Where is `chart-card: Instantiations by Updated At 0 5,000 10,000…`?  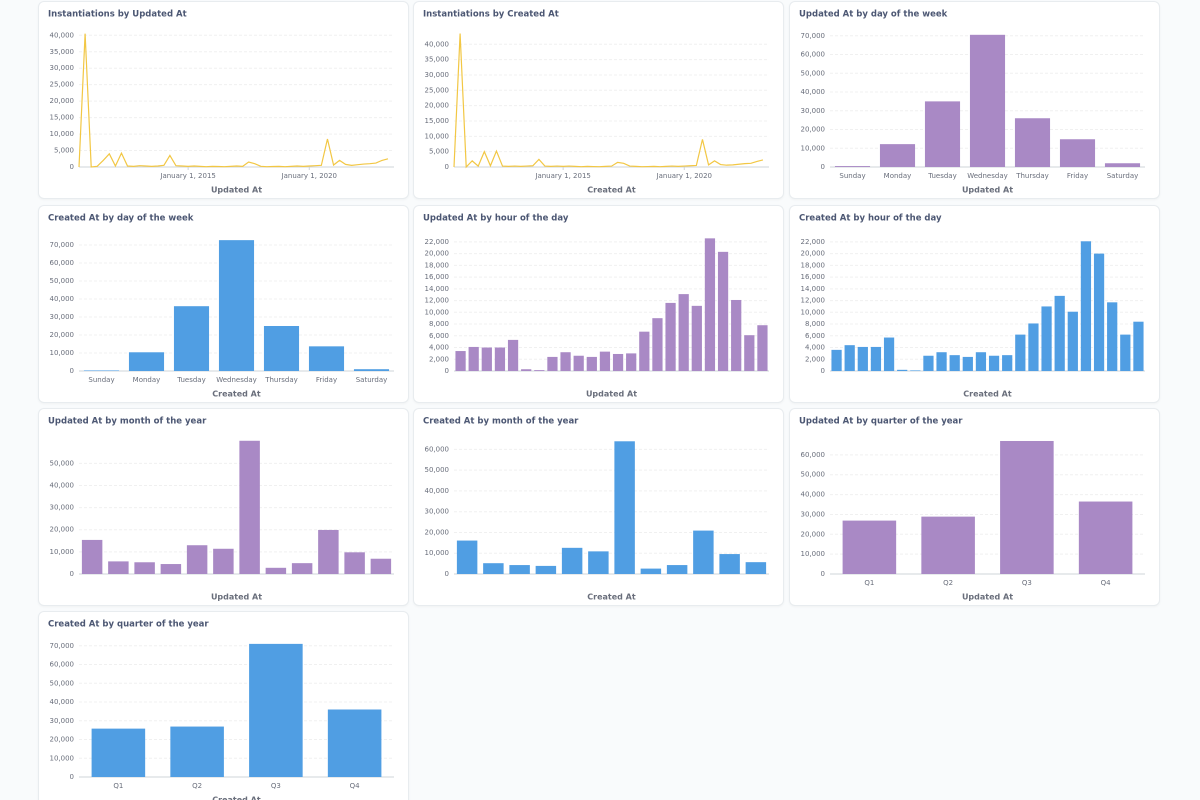 chart-card: Instantiations by Updated At 0 5,000 10,000… is located at coordinates (223, 100).